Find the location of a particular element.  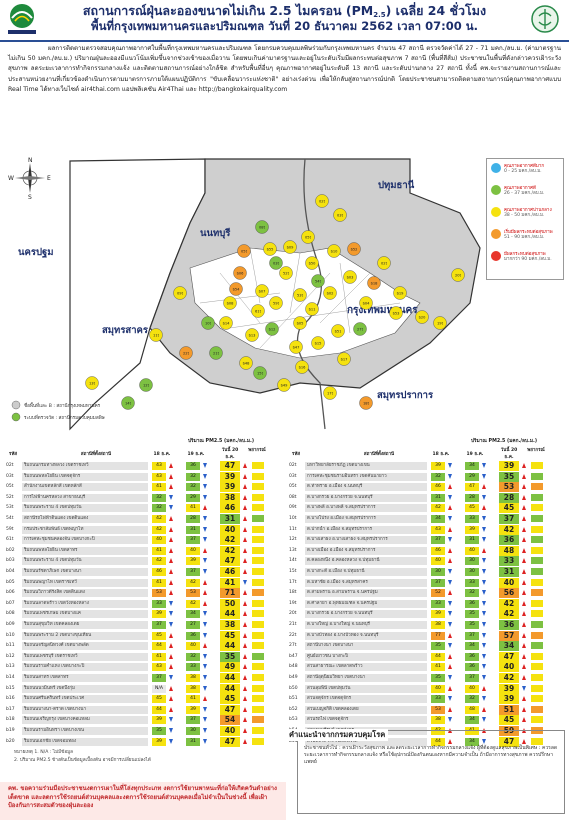

table-row: b07 ริมถนนลาดพร้าว เขตวังทองหลาง 33 42 50 is located at coordinates (146, 604).